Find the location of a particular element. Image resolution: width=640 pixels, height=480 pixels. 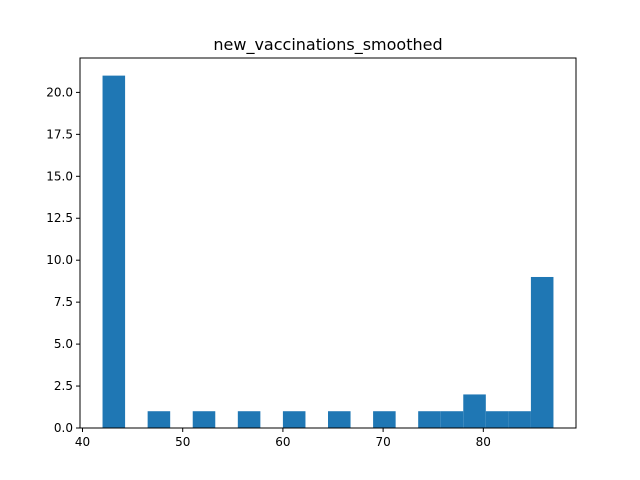

y-tick-label: 15.0 is located at coordinates (59, 176).